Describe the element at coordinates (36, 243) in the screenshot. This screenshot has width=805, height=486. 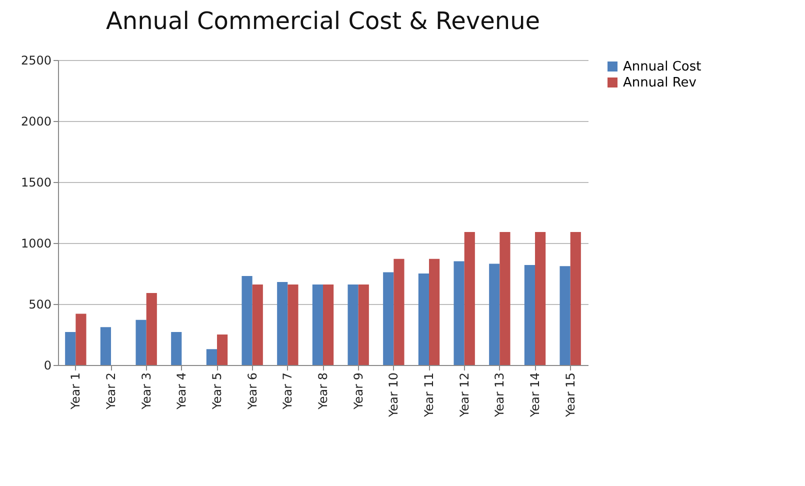
I see `y-tick-label: 1000` at that location.